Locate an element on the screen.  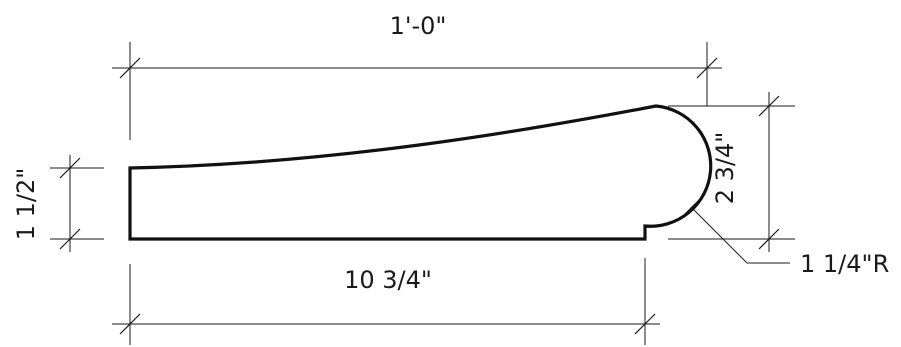
base-width-label: 10 3/4" is located at coordinates (388, 280).